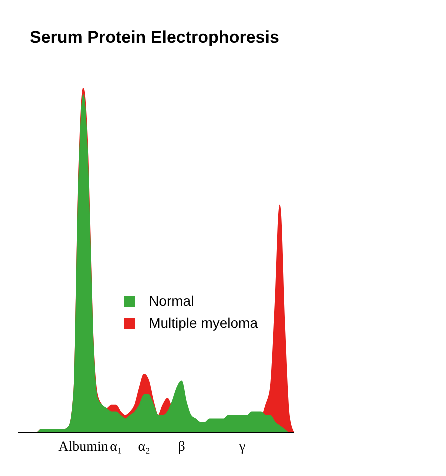 Image resolution: width=446 pixels, height=476 pixels. What do you see at coordinates (83, 447) in the screenshot?
I see `x-tick-label: Albumin` at bounding box center [83, 447].